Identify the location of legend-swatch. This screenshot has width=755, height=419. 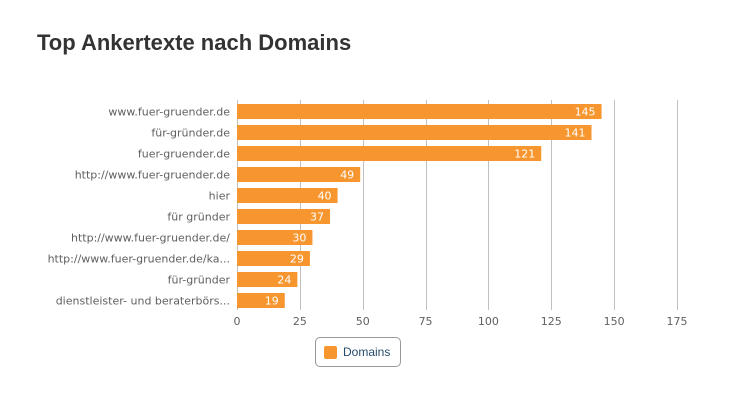
(330, 352).